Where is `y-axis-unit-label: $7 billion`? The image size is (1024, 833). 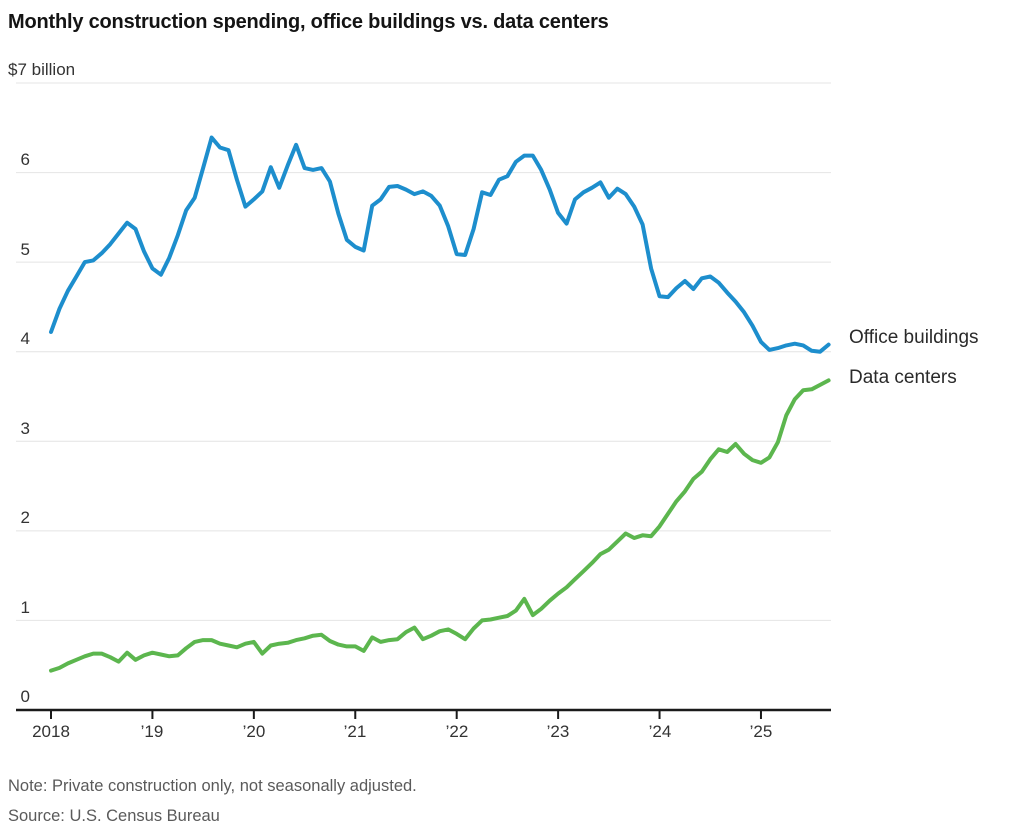
y-axis-unit-label: $7 billion is located at coordinates (42, 69).